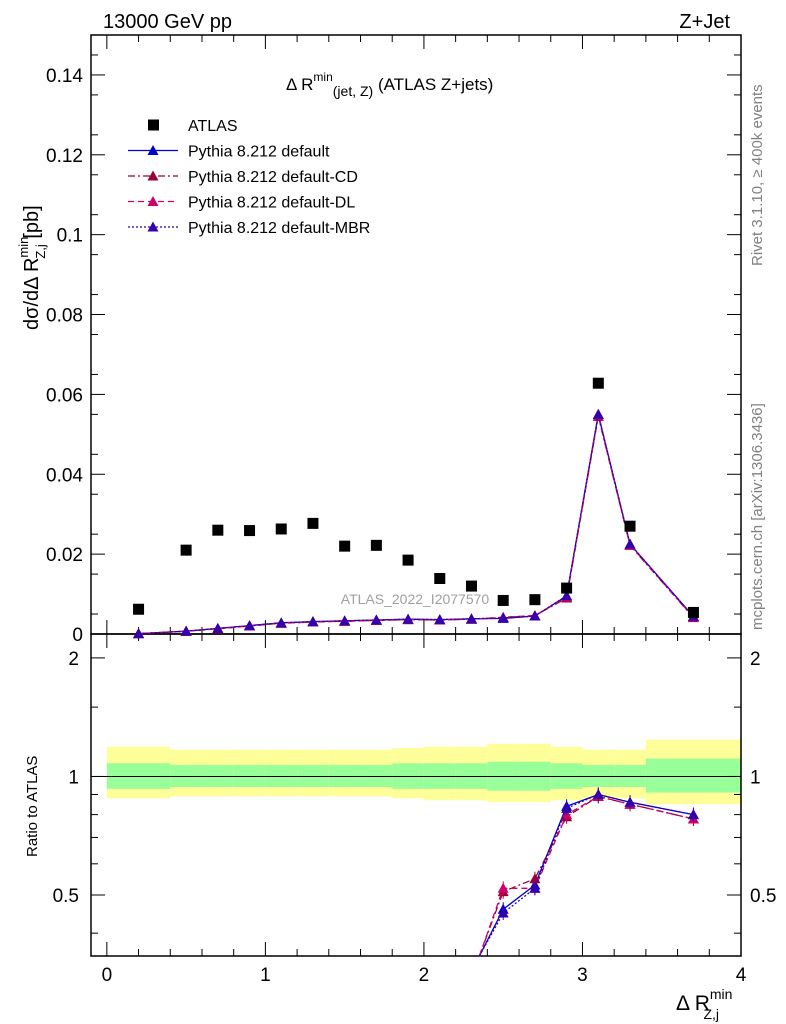 This screenshot has width=786, height=1024. I want to click on main-y-tick-label: 0.06, so click(64, 395).